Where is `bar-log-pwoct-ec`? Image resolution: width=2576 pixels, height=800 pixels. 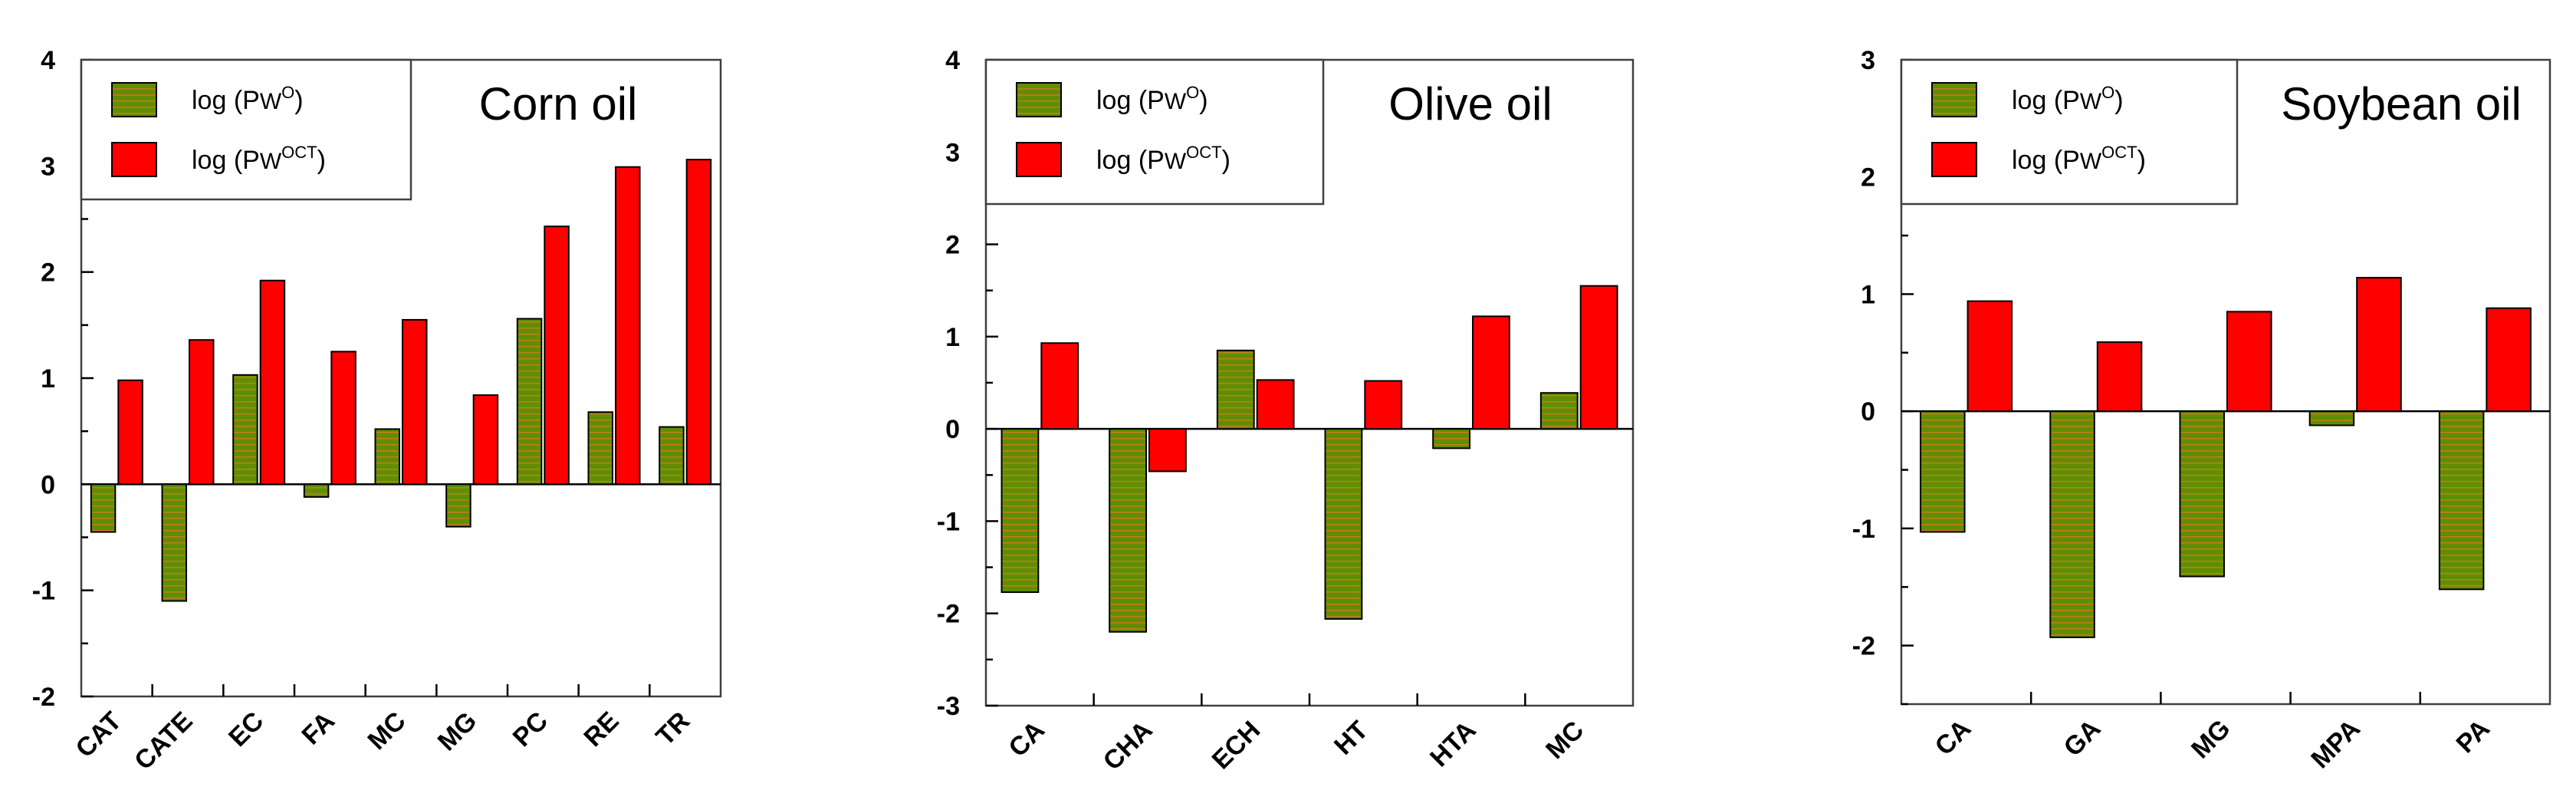
bar-log-pwoct-ec is located at coordinates (273, 382).